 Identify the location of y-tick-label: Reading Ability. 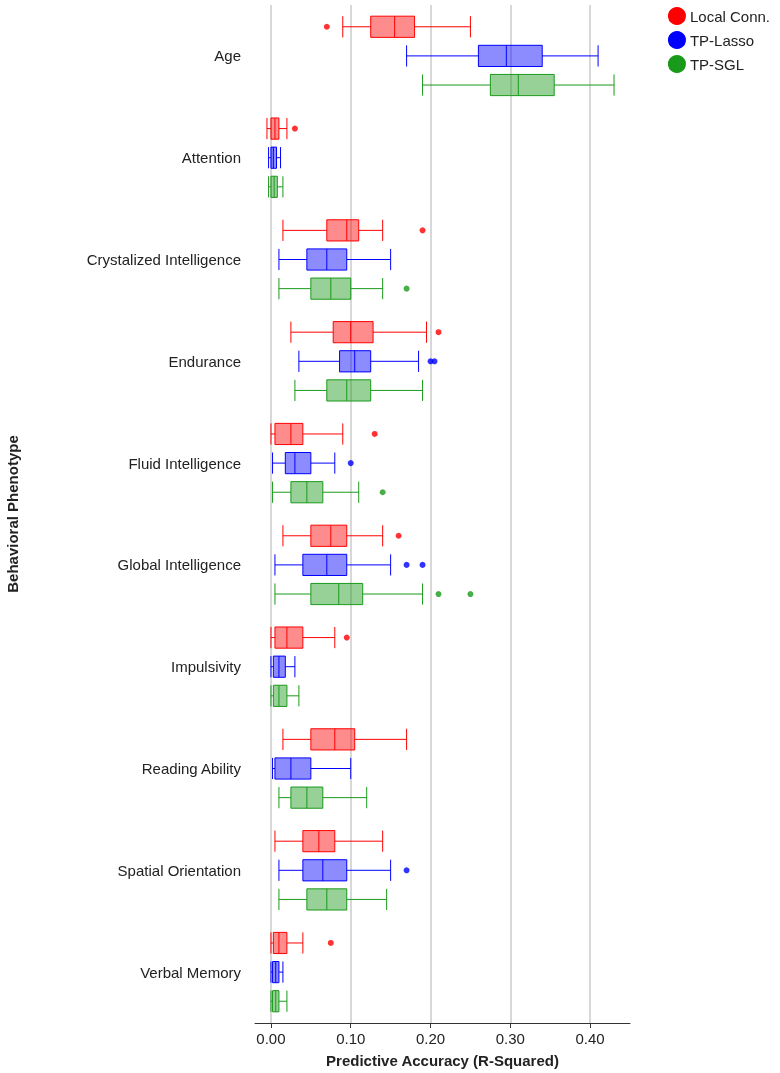
(191, 768).